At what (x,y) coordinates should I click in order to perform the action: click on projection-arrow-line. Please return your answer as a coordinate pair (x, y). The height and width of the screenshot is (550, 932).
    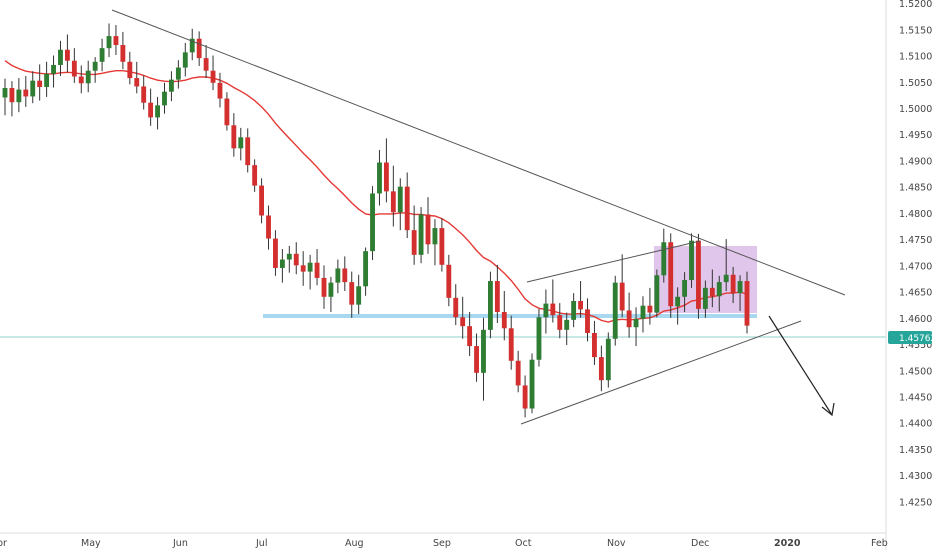
    Looking at the image, I should click on (800, 365).